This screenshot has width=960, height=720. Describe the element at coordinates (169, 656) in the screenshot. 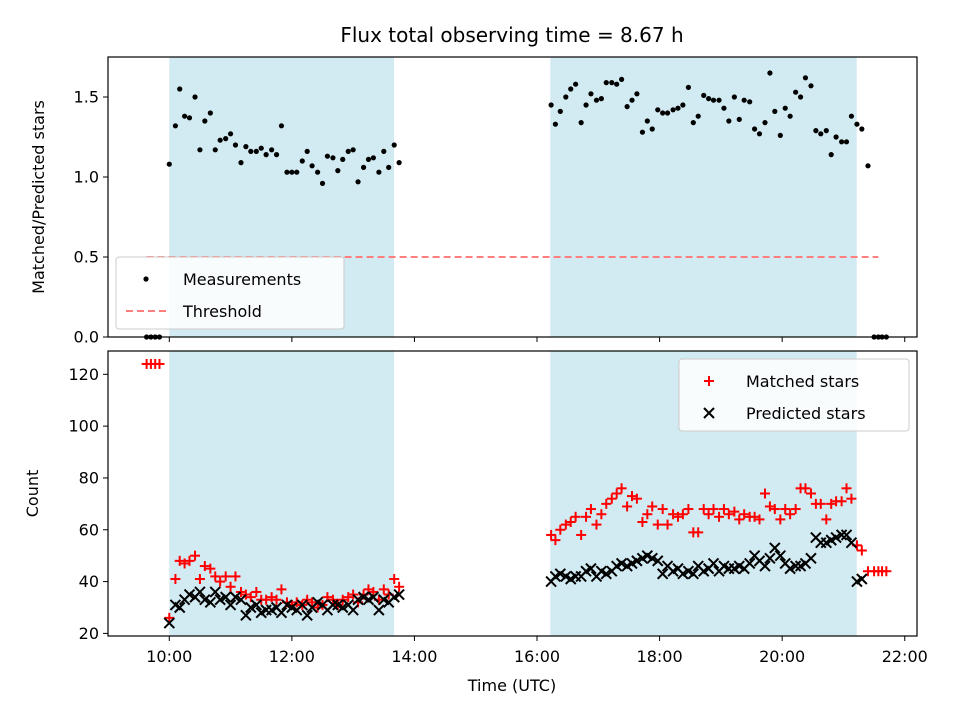

I see `x-tick-label: 10:00` at that location.